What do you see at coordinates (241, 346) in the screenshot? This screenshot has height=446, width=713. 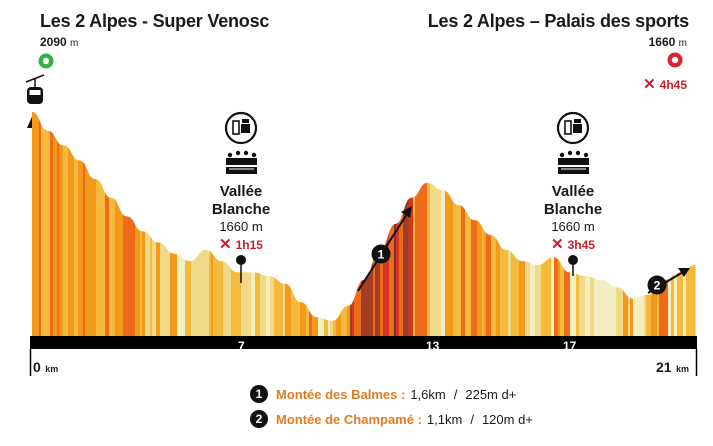 I see `axis-tick-label: 7` at bounding box center [241, 346].